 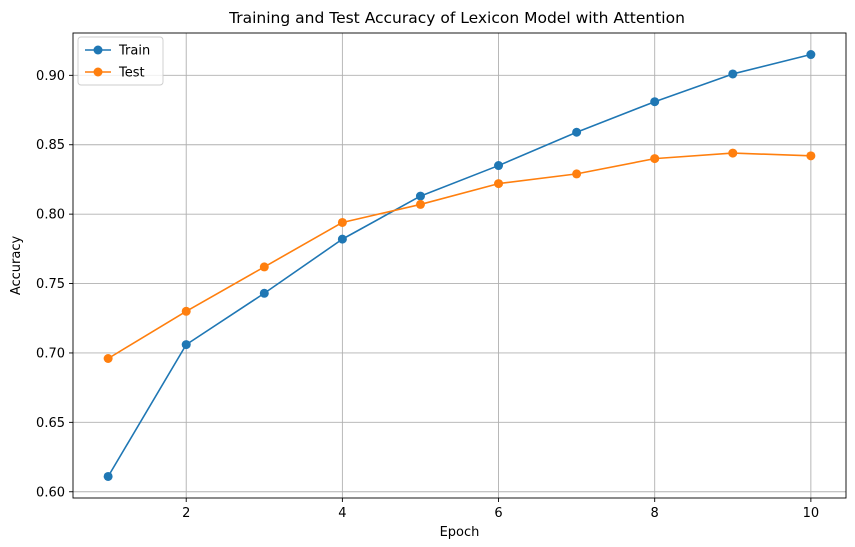 What do you see at coordinates (131, 73) in the screenshot?
I see `legend-label: Test` at bounding box center [131, 73].